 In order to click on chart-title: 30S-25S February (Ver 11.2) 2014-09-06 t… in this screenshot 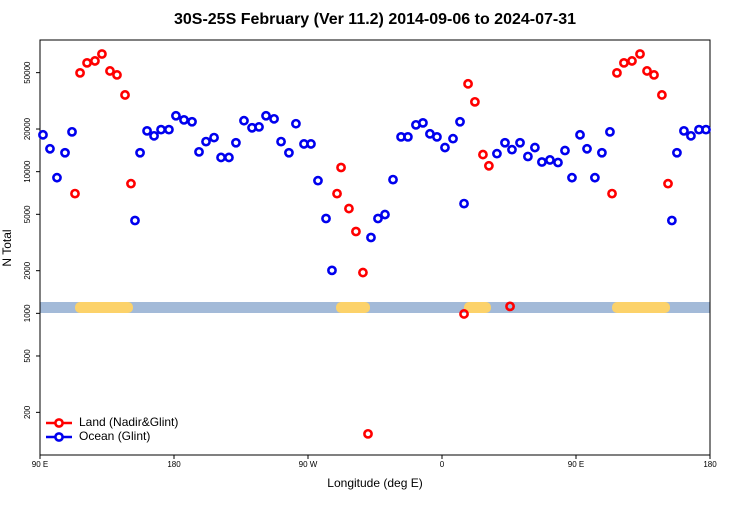, I will do `click(375, 19)`.